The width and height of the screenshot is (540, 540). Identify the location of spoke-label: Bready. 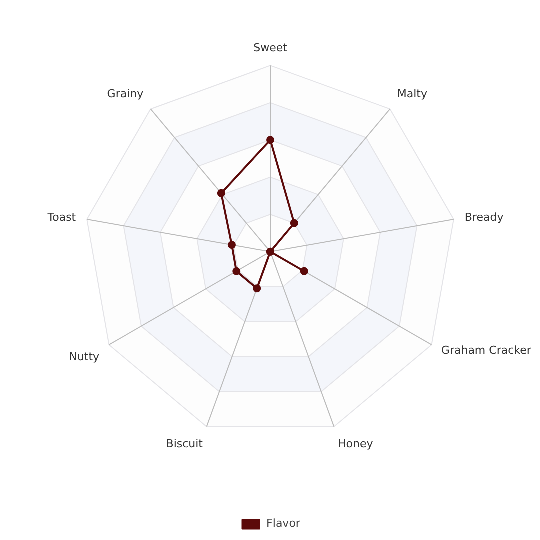
(484, 217).